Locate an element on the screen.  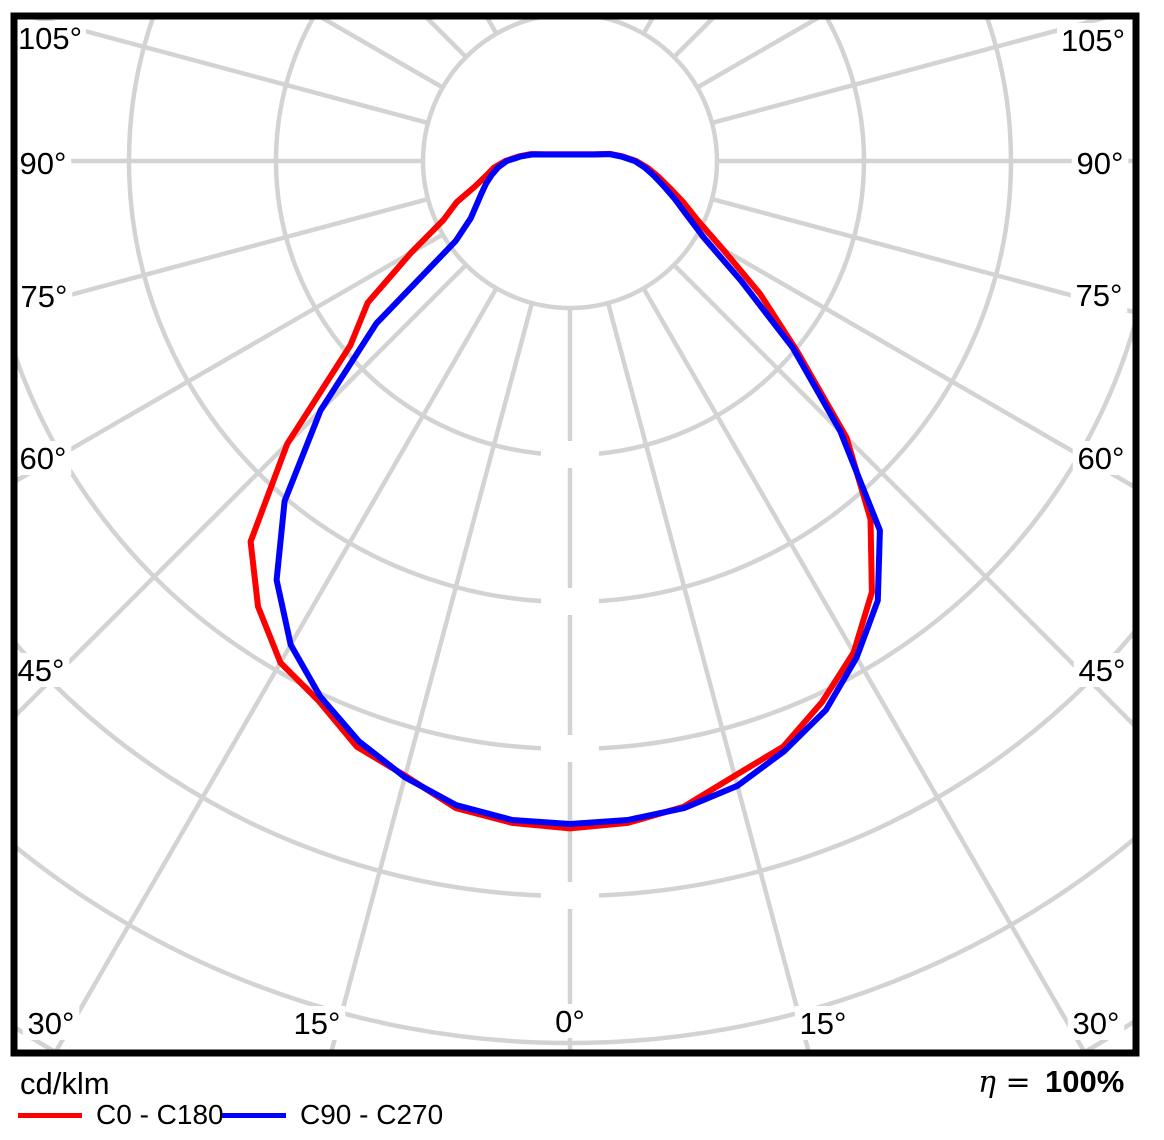
legend-item-c90-c270: C90 - C270 is located at coordinates (333, 1114).